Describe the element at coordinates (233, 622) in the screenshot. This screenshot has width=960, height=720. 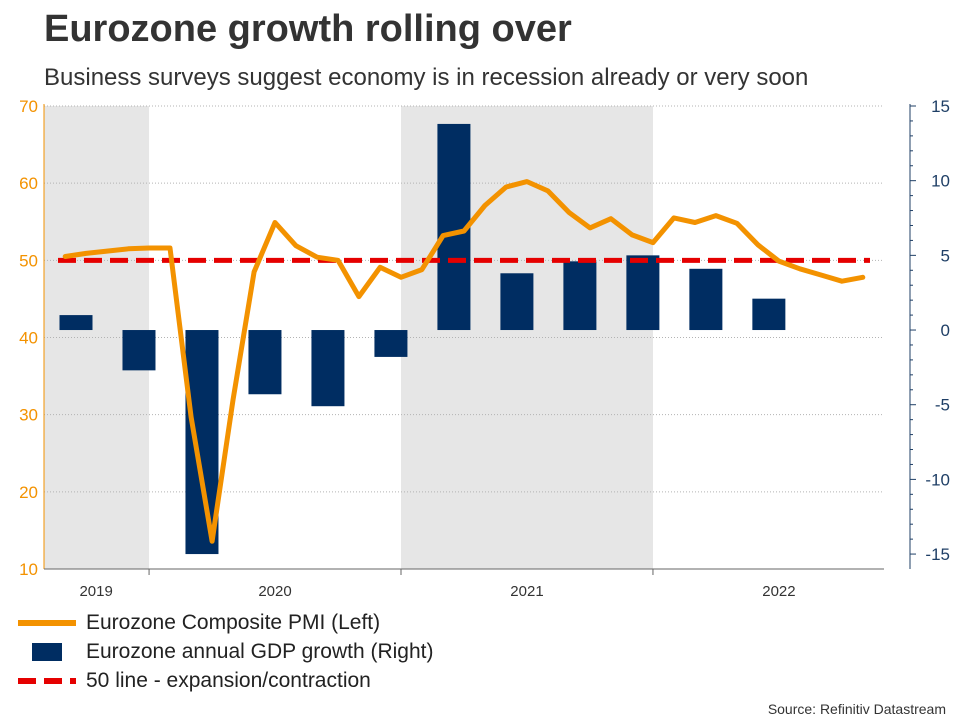
I see `legend-label-pmi: Eurozone Composite PMI (Left)` at that location.